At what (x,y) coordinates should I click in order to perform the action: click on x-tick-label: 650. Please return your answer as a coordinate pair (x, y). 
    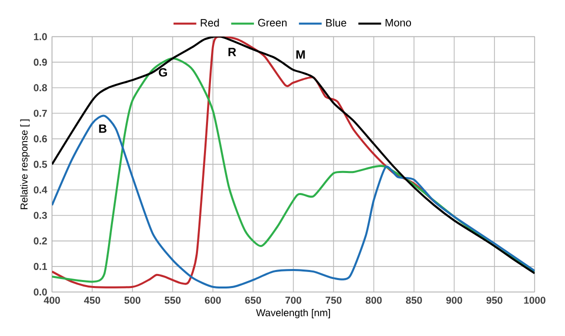
    Looking at the image, I should click on (253, 300).